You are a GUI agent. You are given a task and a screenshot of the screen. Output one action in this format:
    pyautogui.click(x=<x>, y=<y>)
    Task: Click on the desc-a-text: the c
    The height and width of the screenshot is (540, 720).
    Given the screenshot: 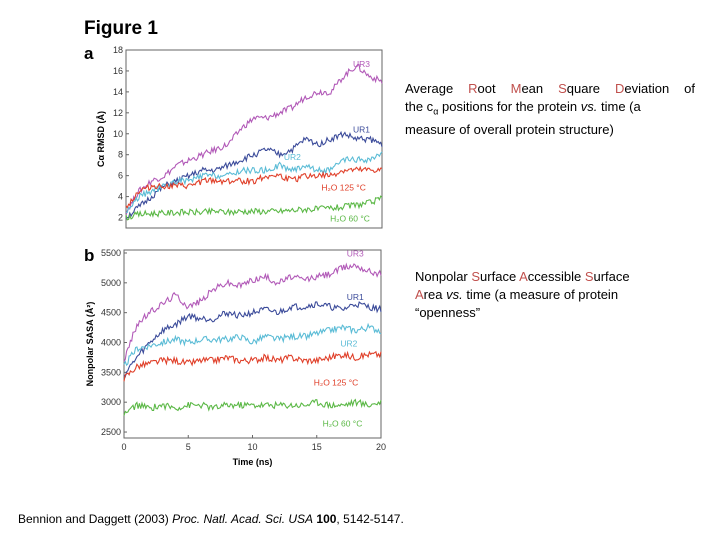 What is the action you would take?
    pyautogui.click(x=419, y=106)
    